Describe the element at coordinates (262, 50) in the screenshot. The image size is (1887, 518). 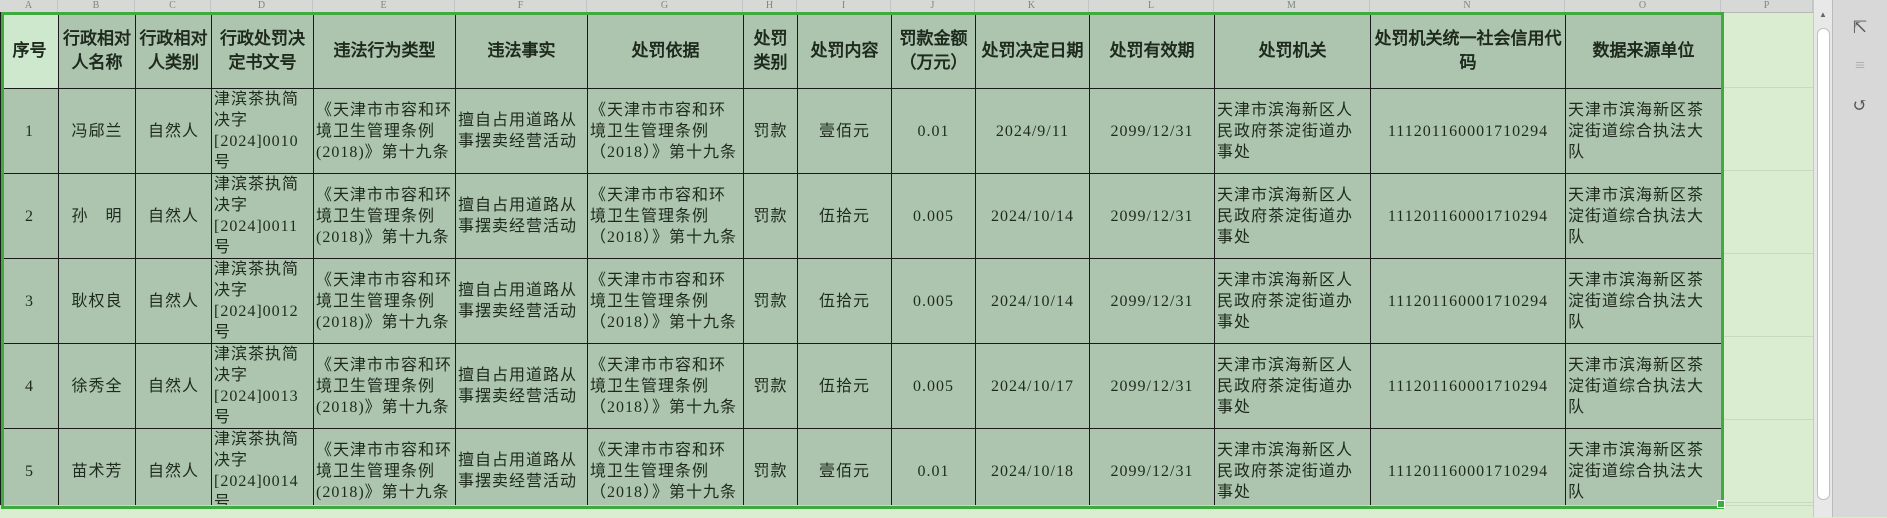
I see `header-cell: 行政处罚决定书文号` at that location.